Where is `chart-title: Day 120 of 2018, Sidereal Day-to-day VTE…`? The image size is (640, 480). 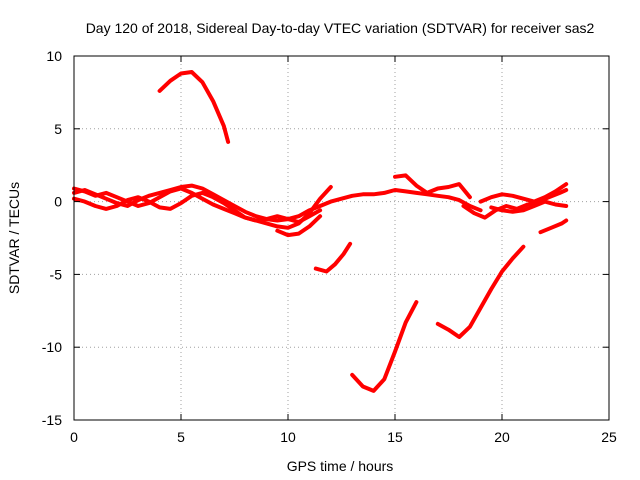 chart-title: Day 120 of 2018, Sidereal Day-to-day VTE… is located at coordinates (340, 28).